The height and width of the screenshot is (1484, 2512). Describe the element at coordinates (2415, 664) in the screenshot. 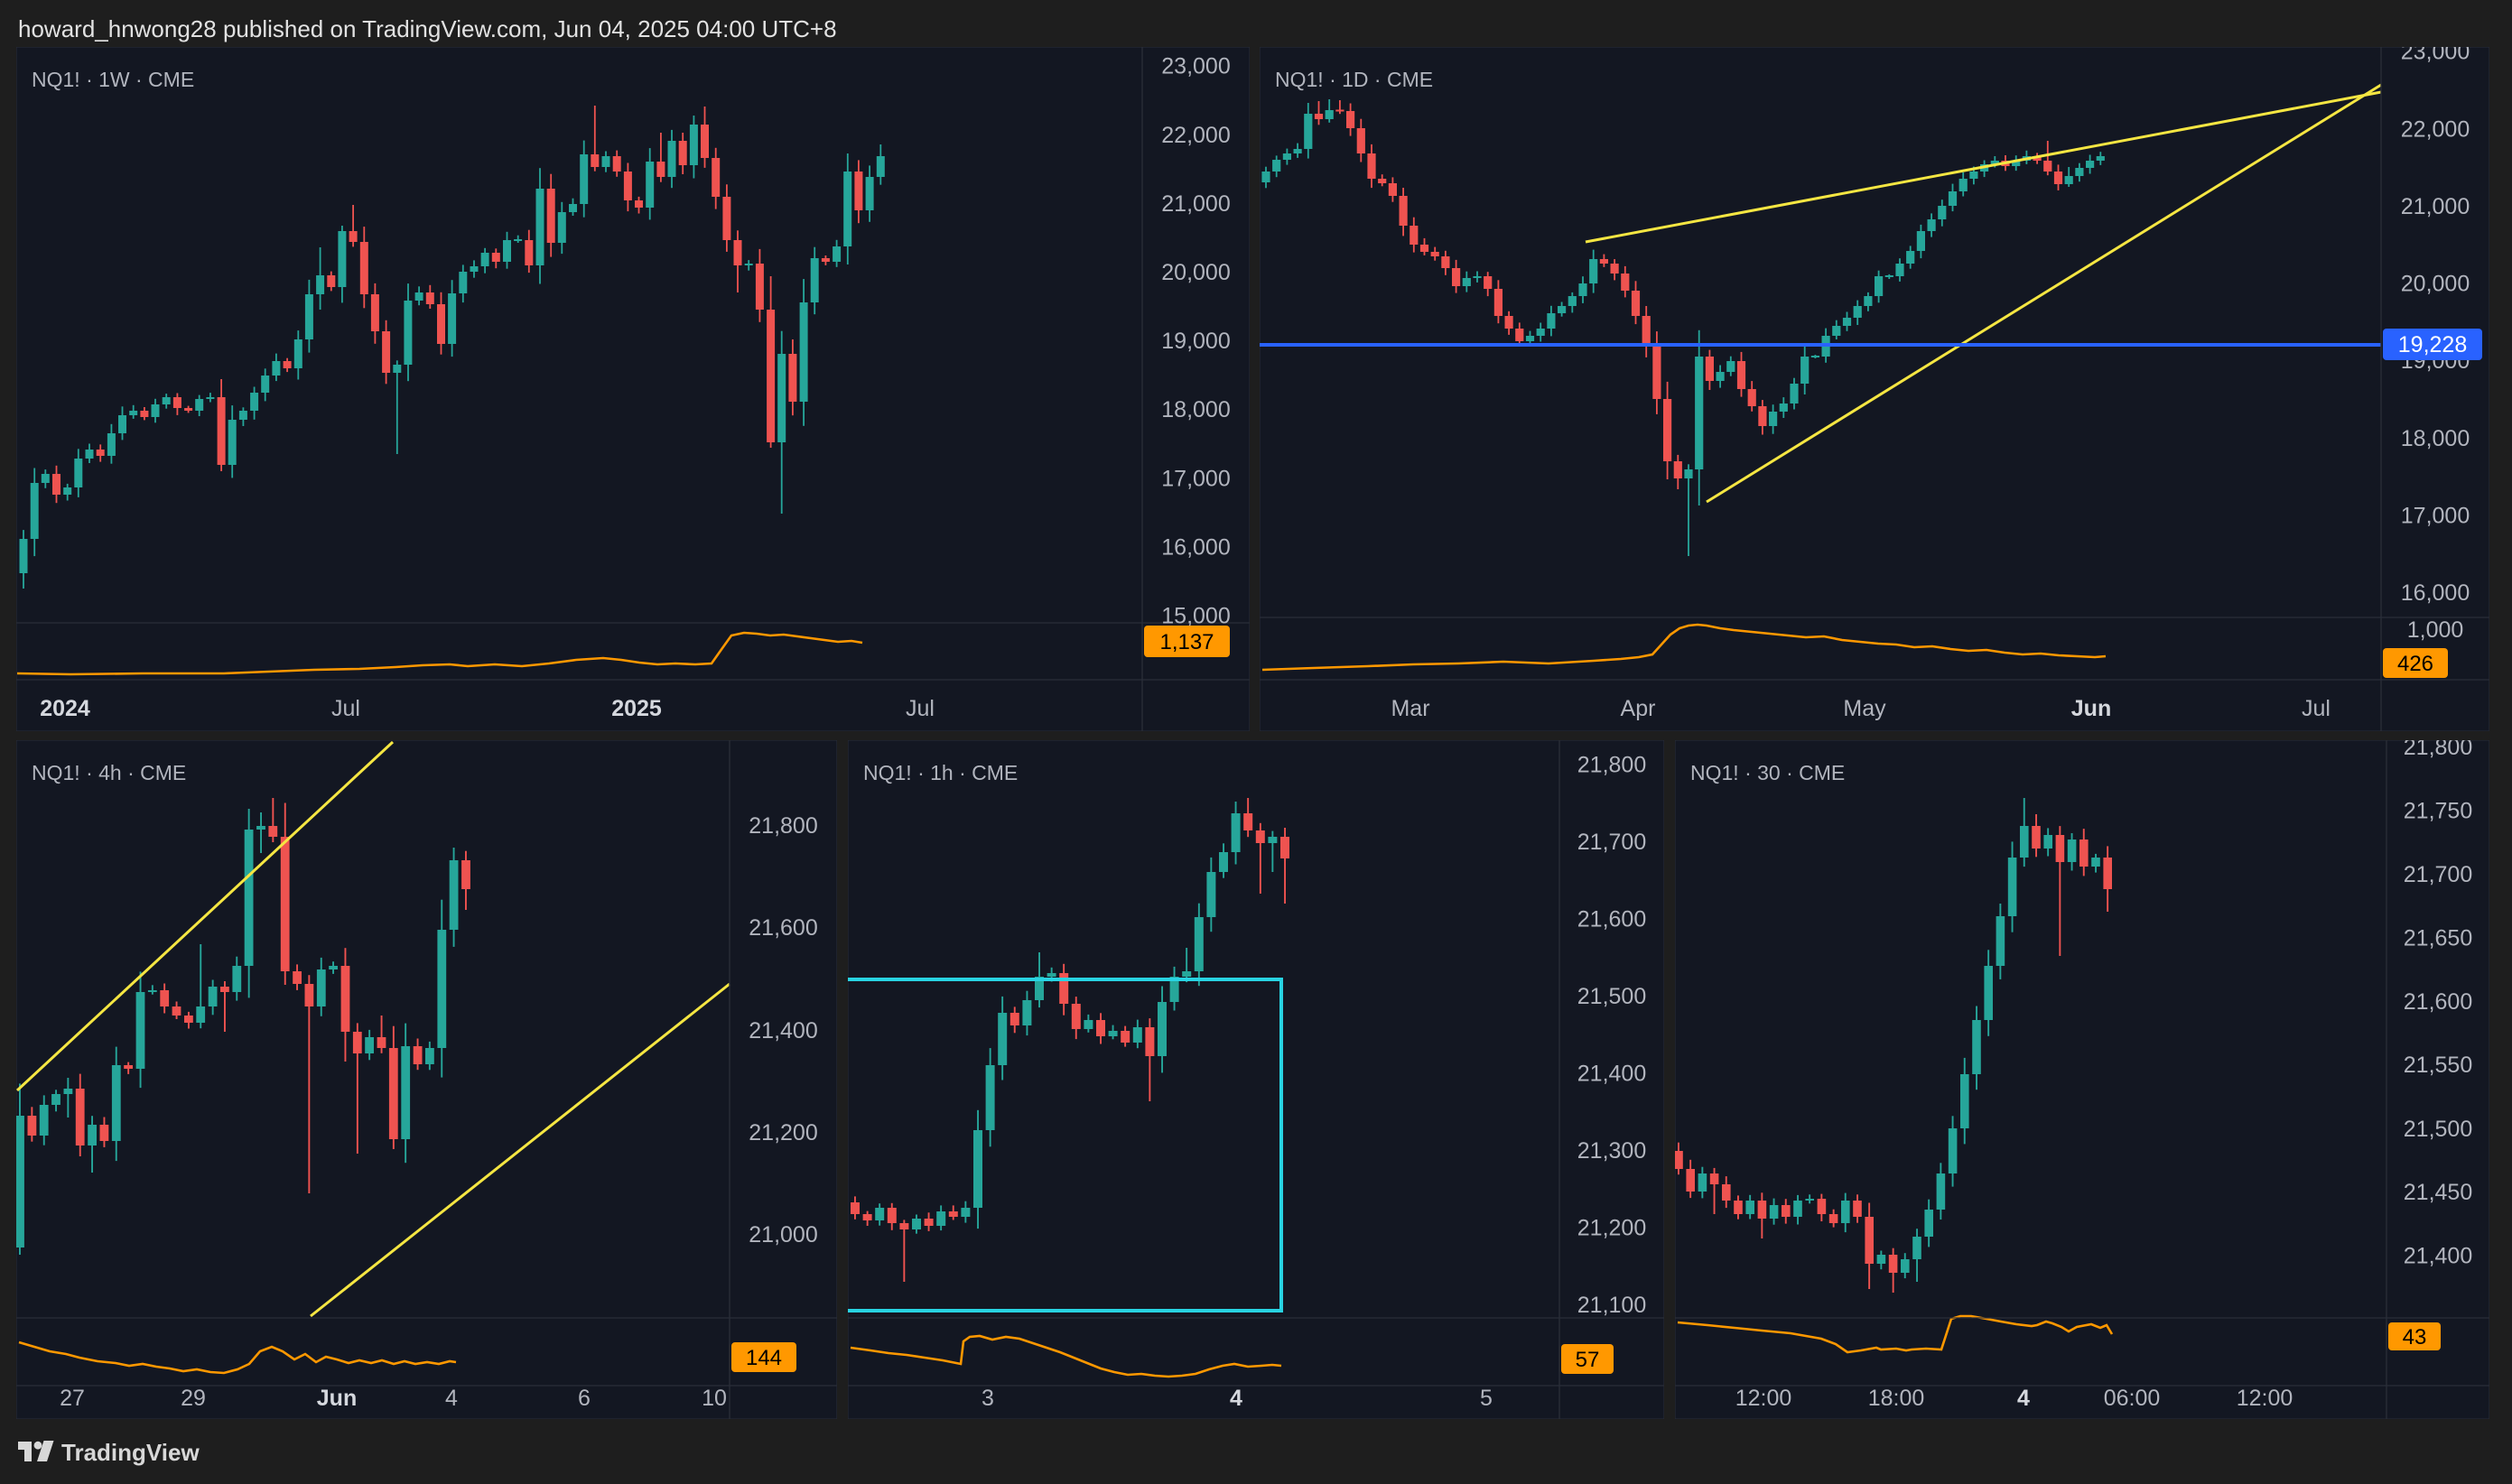

I see `svg-text: 426` at that location.